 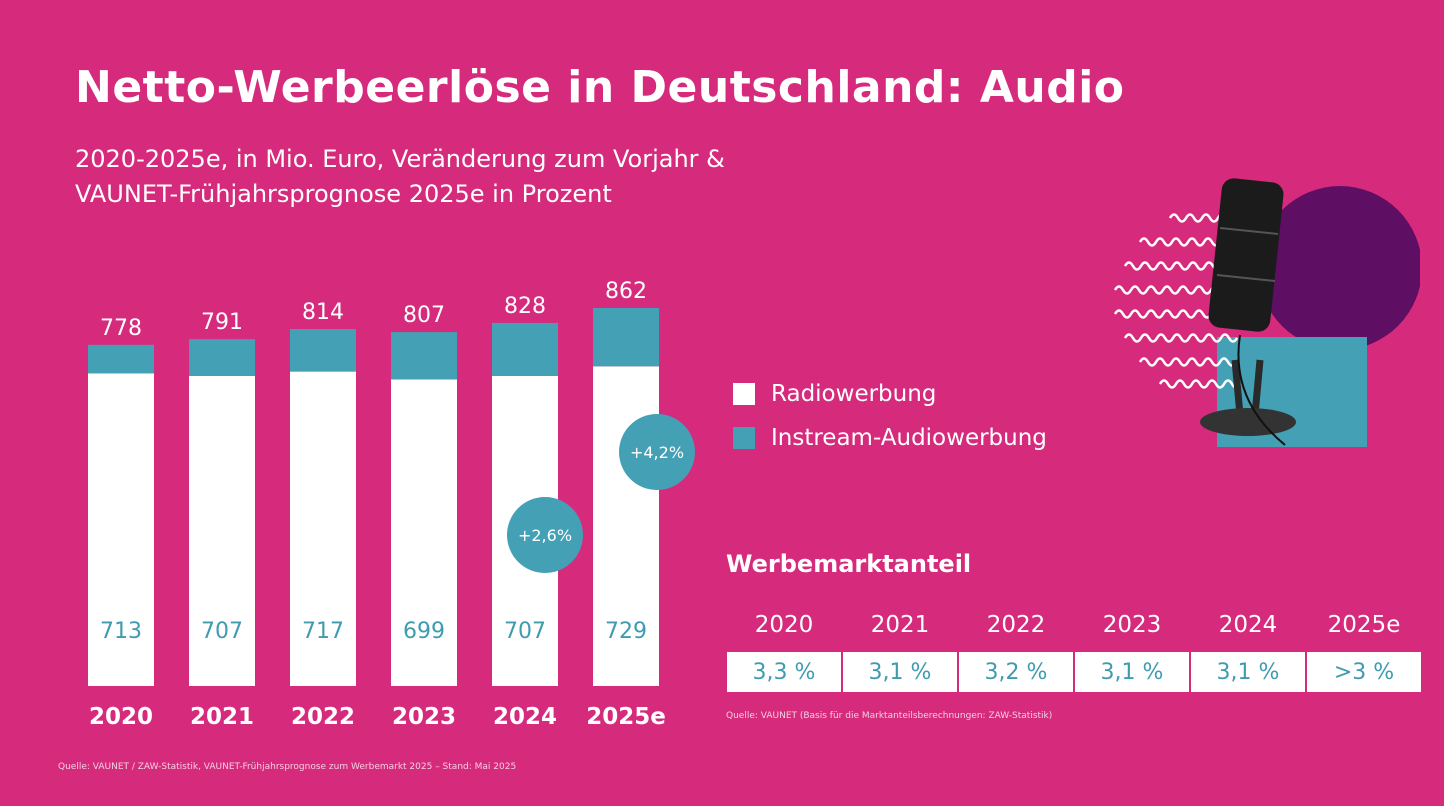 What do you see at coordinates (1132, 625) in the screenshot?
I see `share-year: 2023` at bounding box center [1132, 625].